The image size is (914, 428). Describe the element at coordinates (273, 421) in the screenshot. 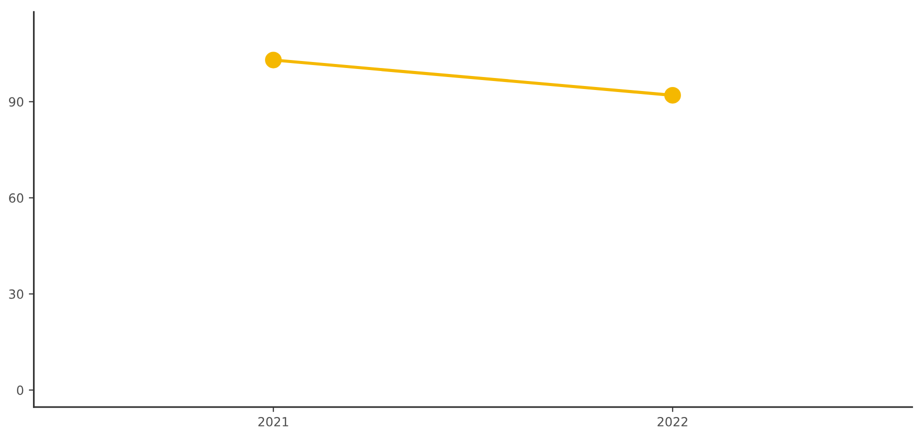

I see `x-tick-label: 2021` at that location.